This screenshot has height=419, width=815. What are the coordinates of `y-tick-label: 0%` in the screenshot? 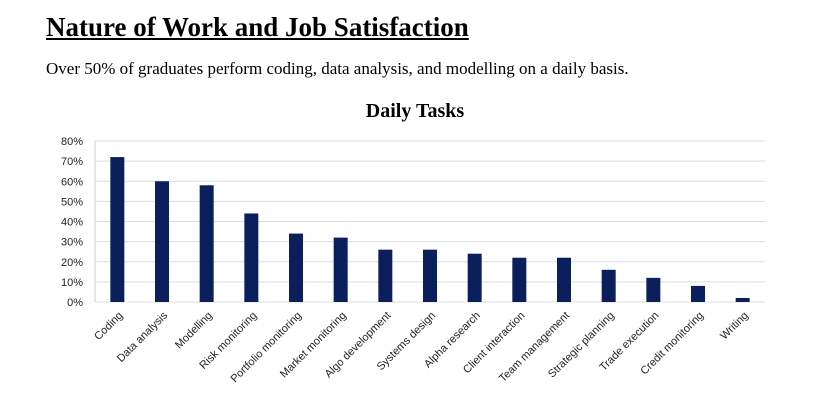 It's located at (75, 303).